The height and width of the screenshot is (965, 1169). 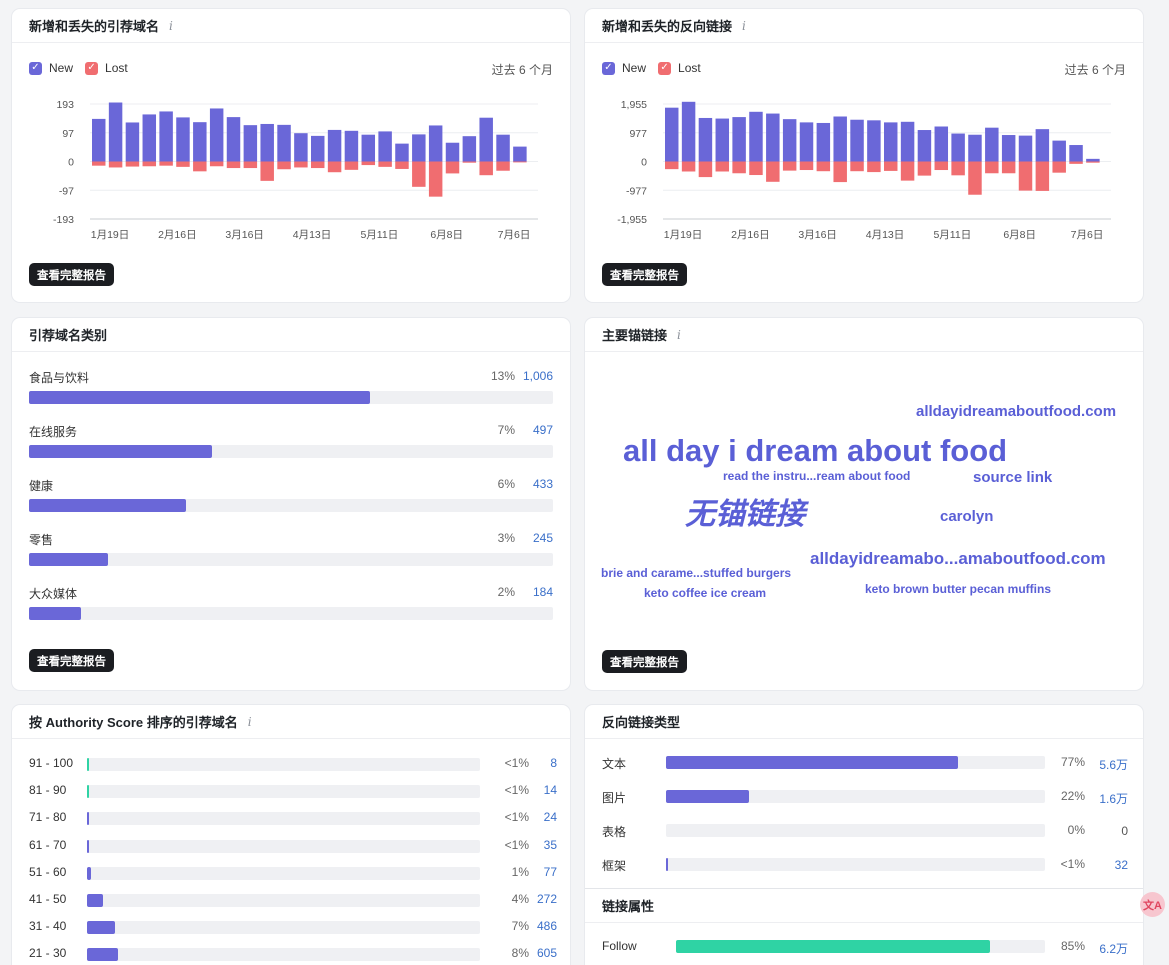 I want to click on score-count-link: 24, so click(x=550, y=817).